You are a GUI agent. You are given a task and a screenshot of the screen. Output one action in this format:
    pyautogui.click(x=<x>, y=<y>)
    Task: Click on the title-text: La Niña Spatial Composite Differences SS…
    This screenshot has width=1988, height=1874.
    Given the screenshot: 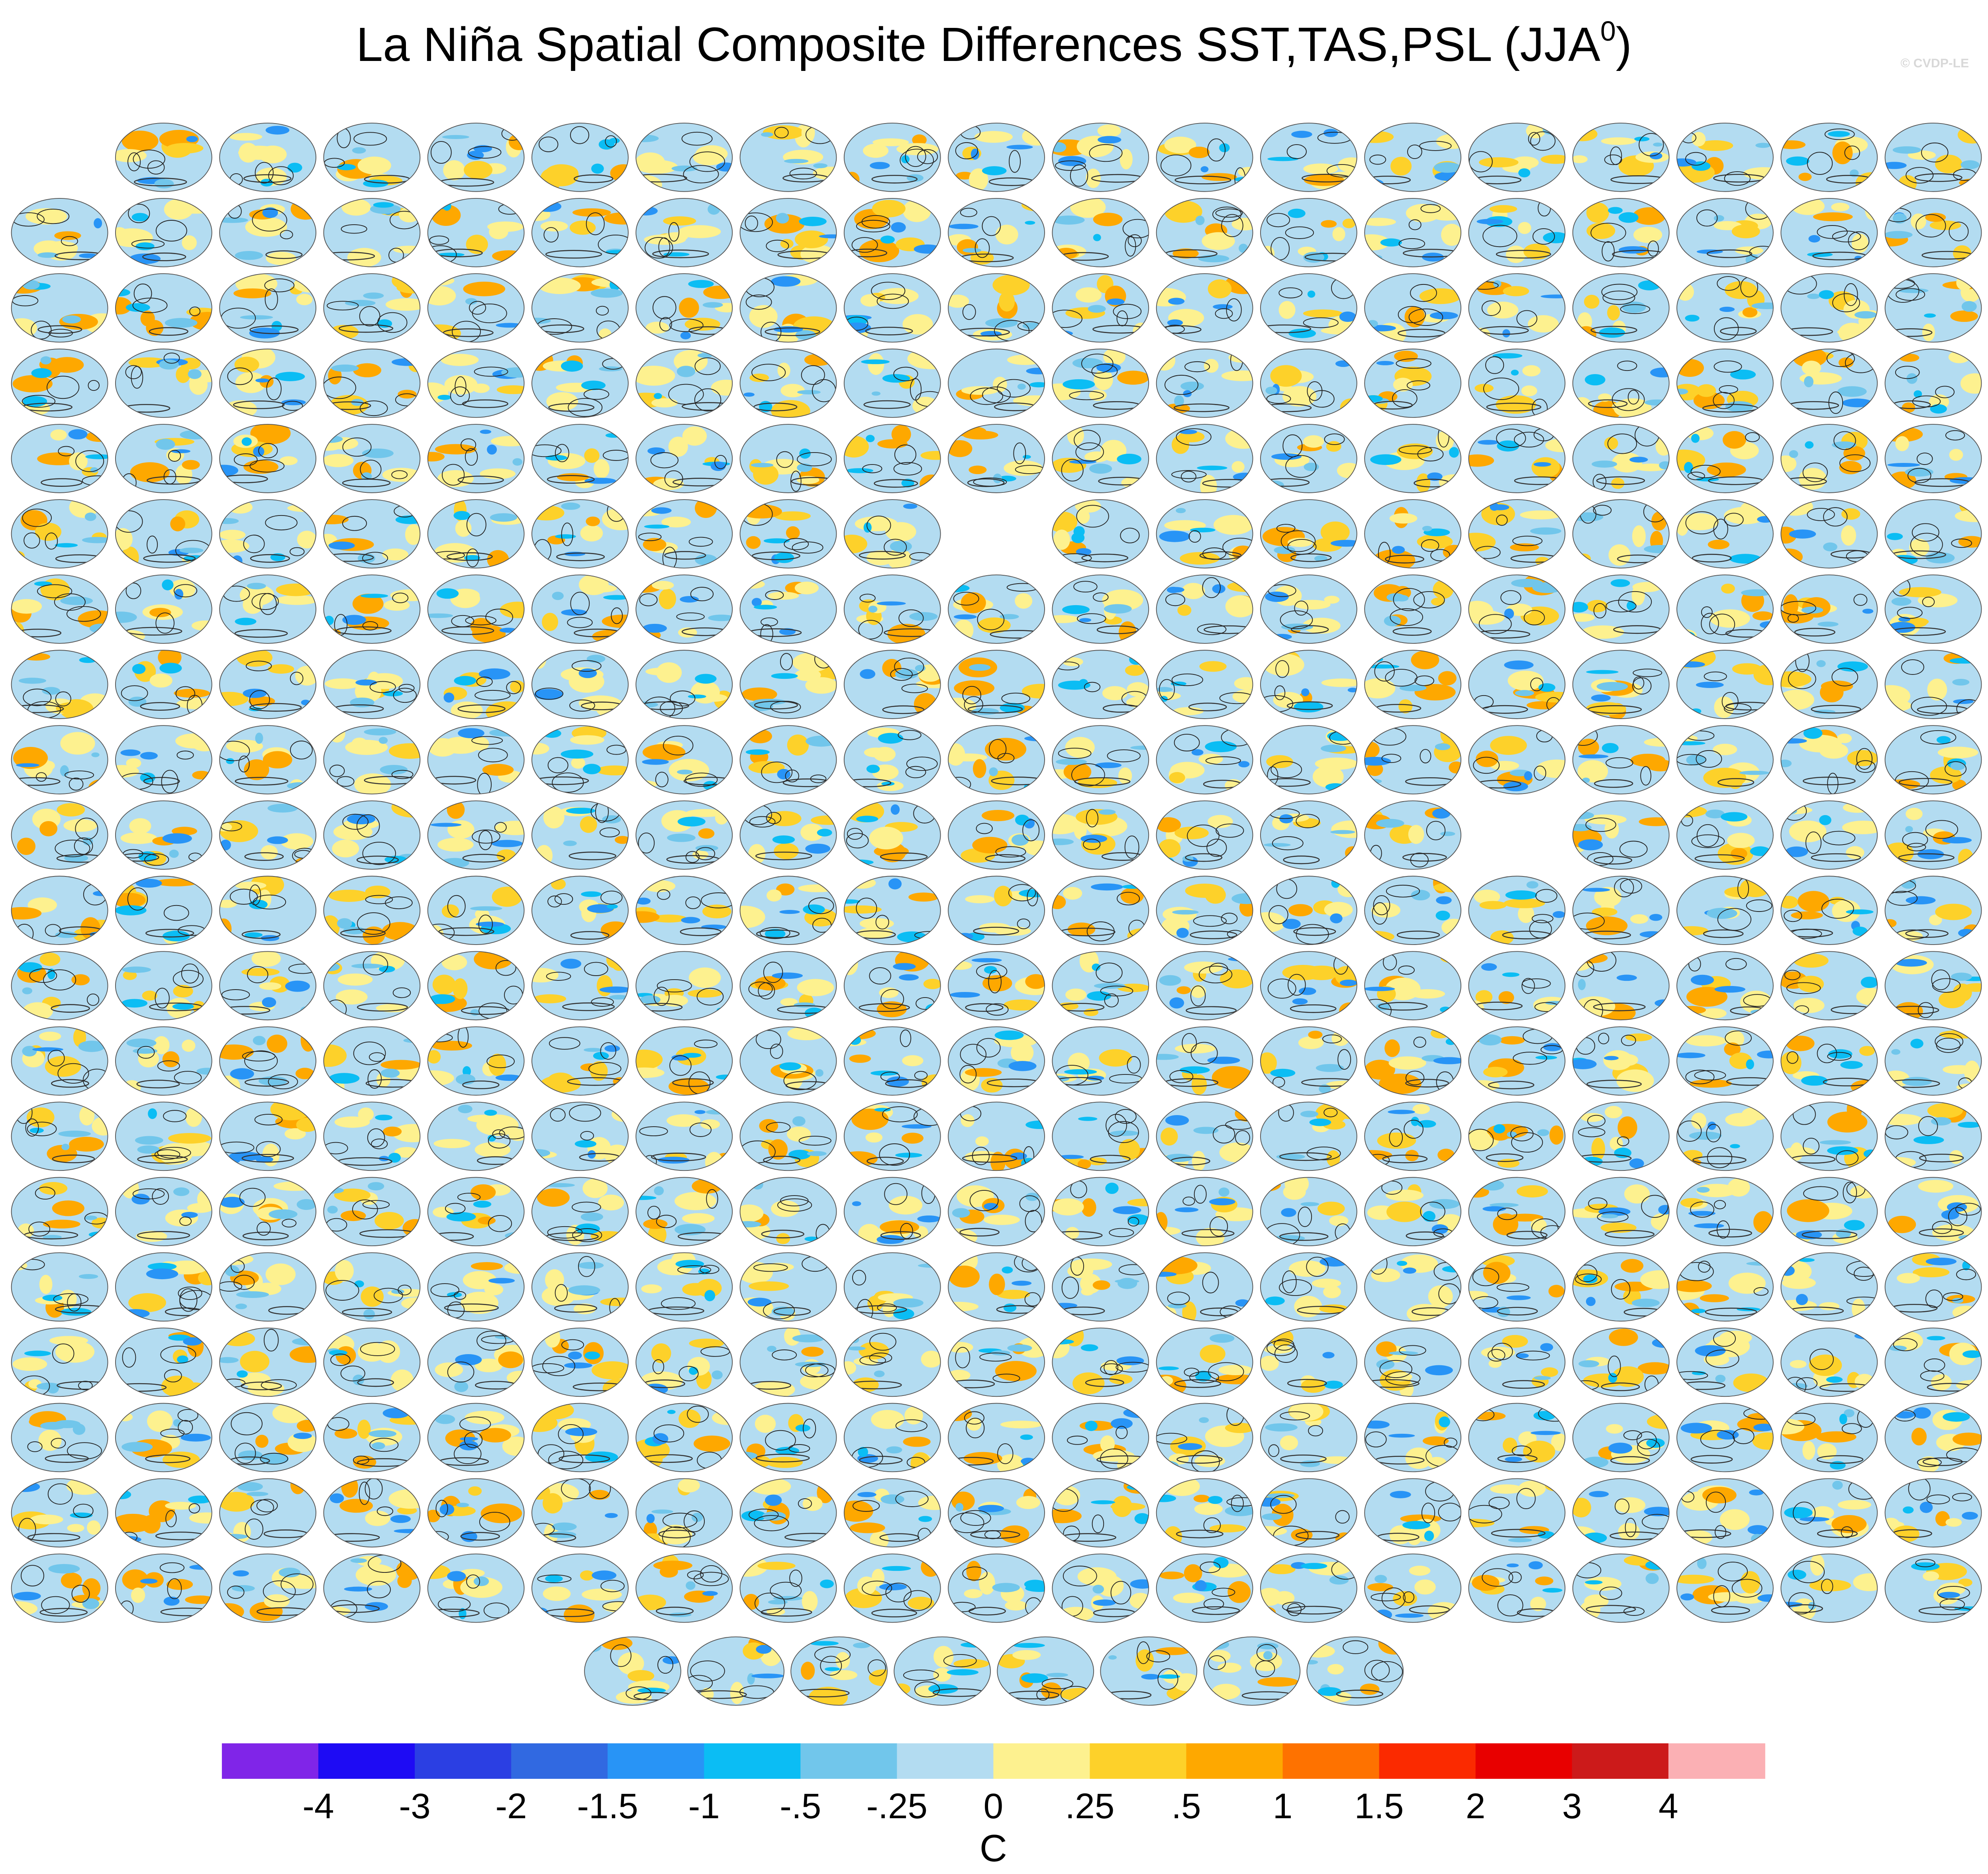 What is the action you would take?
    pyautogui.click(x=978, y=44)
    